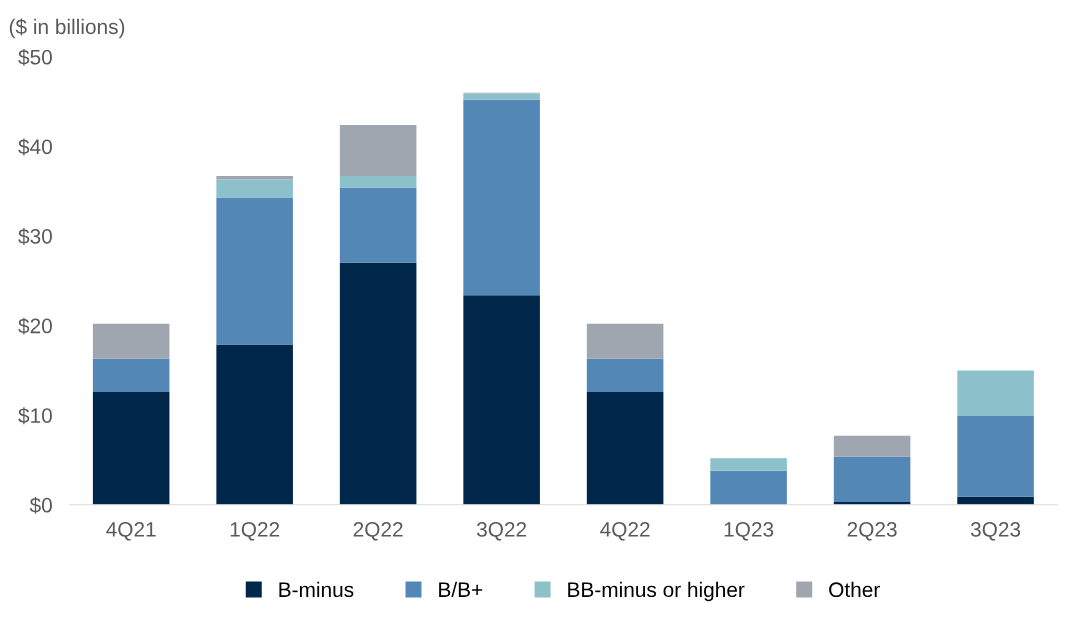 The height and width of the screenshot is (631, 1068). Describe the element at coordinates (67, 28) in the screenshot. I see `y-axis-title: ($ in billions)` at that location.